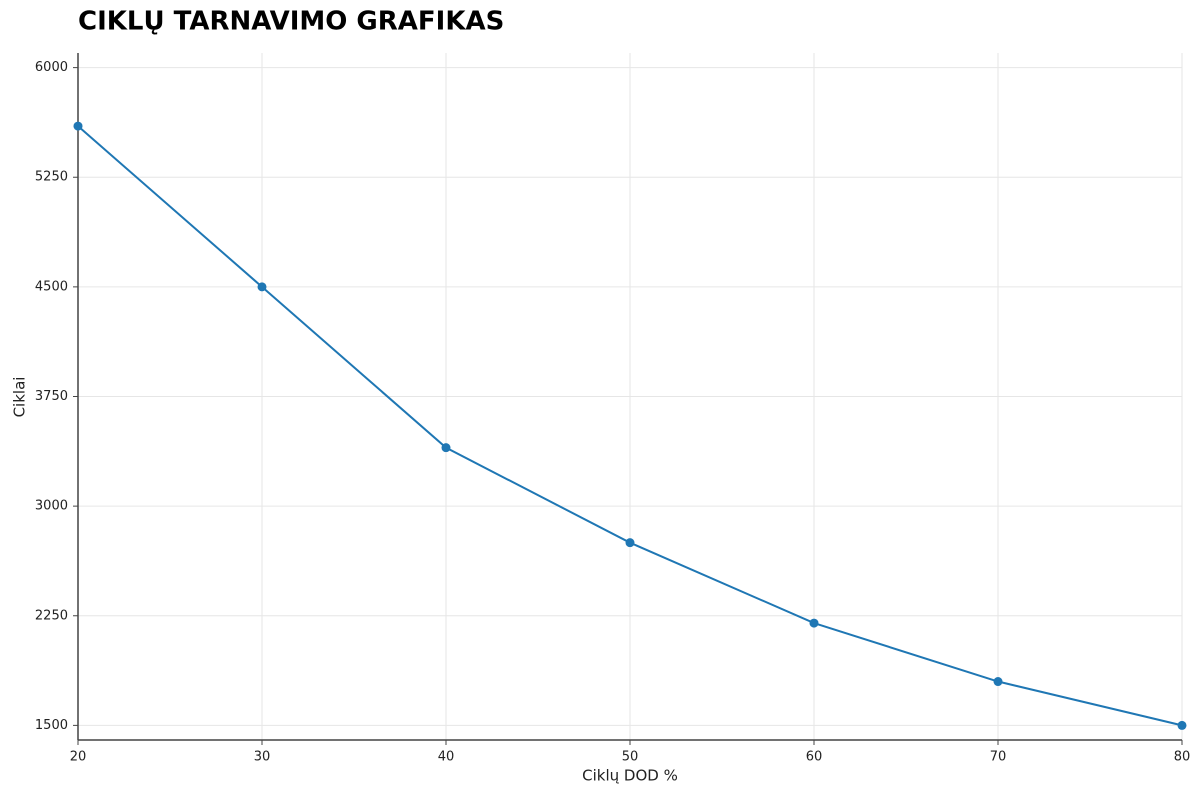 The width and height of the screenshot is (1200, 796). Describe the element at coordinates (78, 757) in the screenshot. I see `x-tick-label: 20` at that location.